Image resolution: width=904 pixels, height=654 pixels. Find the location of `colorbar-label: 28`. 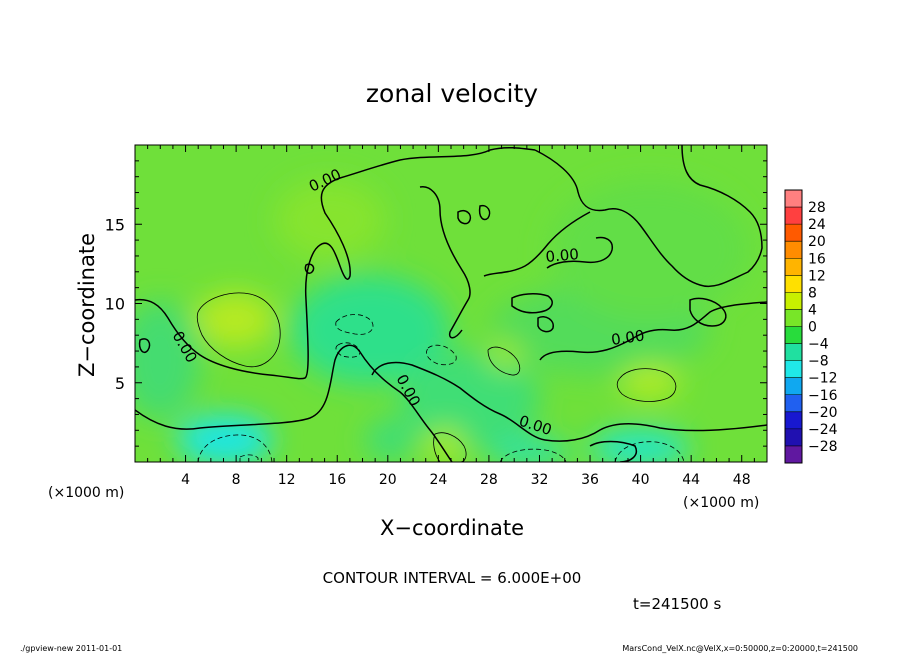

colorbar-label: 28 is located at coordinates (817, 208).